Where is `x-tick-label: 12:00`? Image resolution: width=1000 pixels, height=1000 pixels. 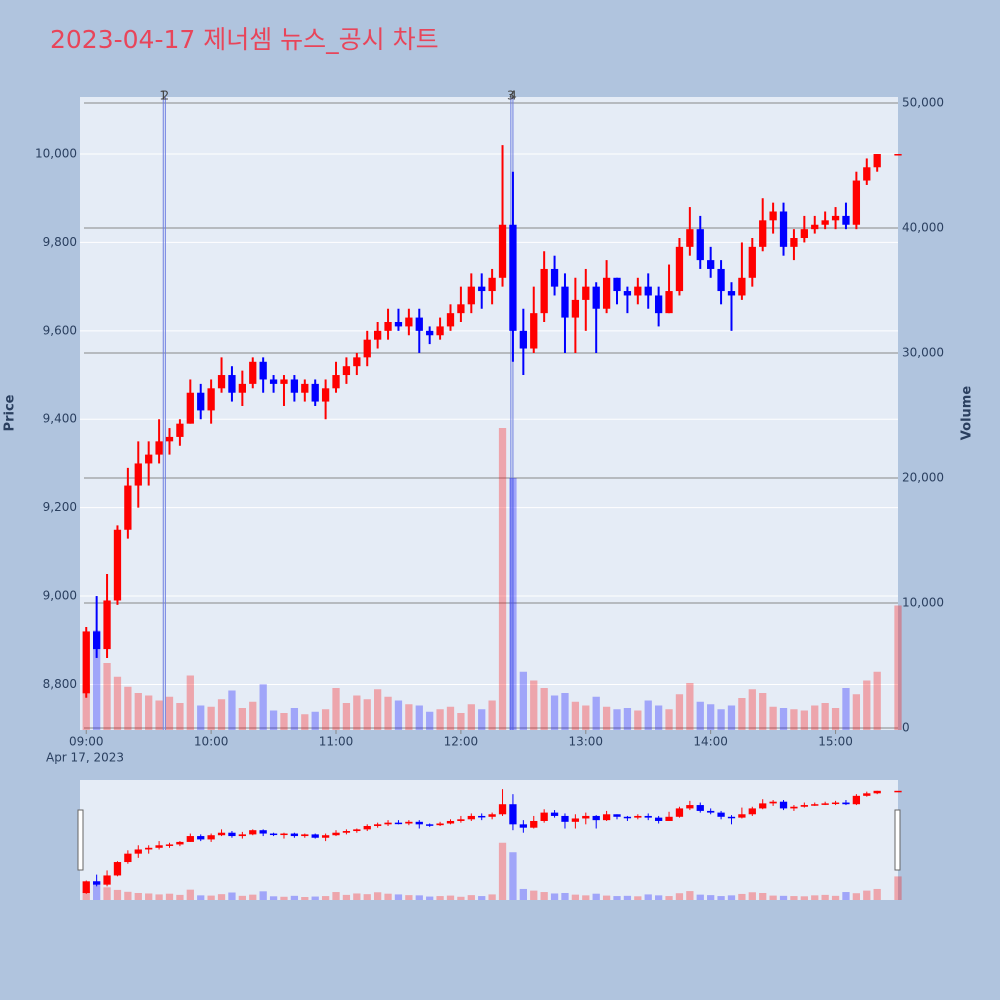
x-tick-label: 12:00 is located at coordinates (461, 742).